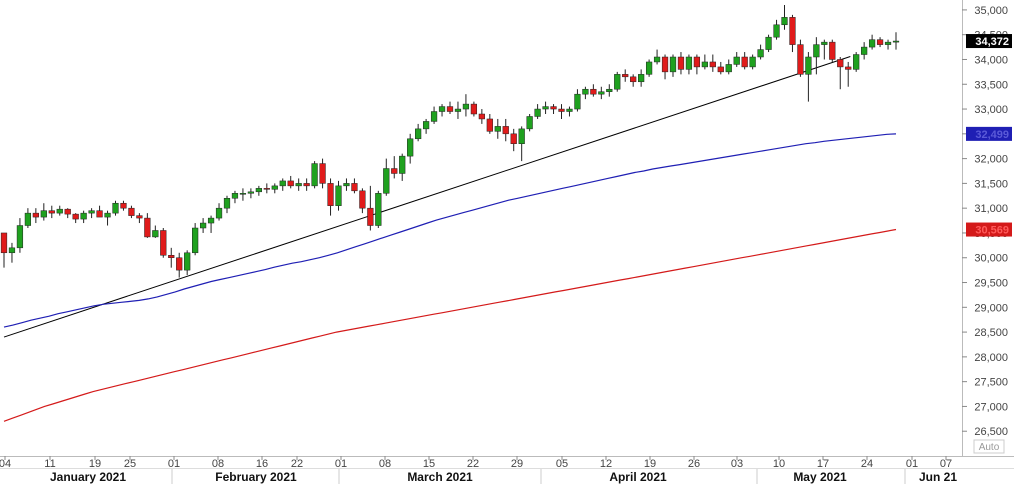 This screenshot has height=484, width=1014. I want to click on y-tick-label: 32,000, so click(991, 160).